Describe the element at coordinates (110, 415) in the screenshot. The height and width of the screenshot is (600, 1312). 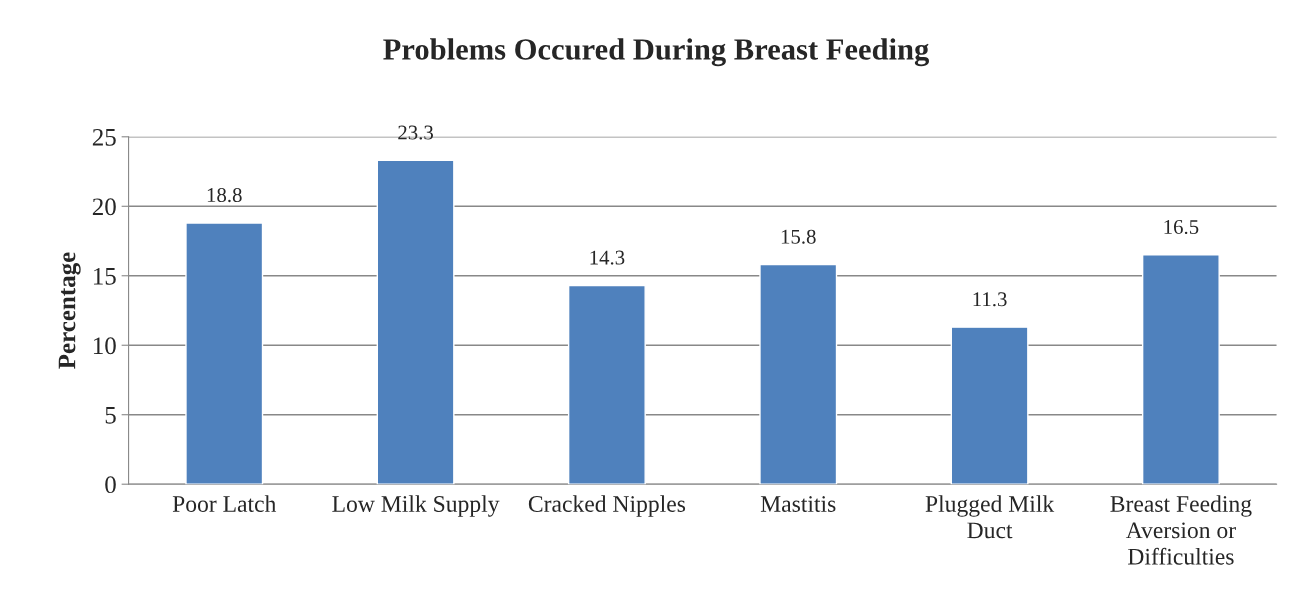
I see `y-tick-label: 5` at that location.